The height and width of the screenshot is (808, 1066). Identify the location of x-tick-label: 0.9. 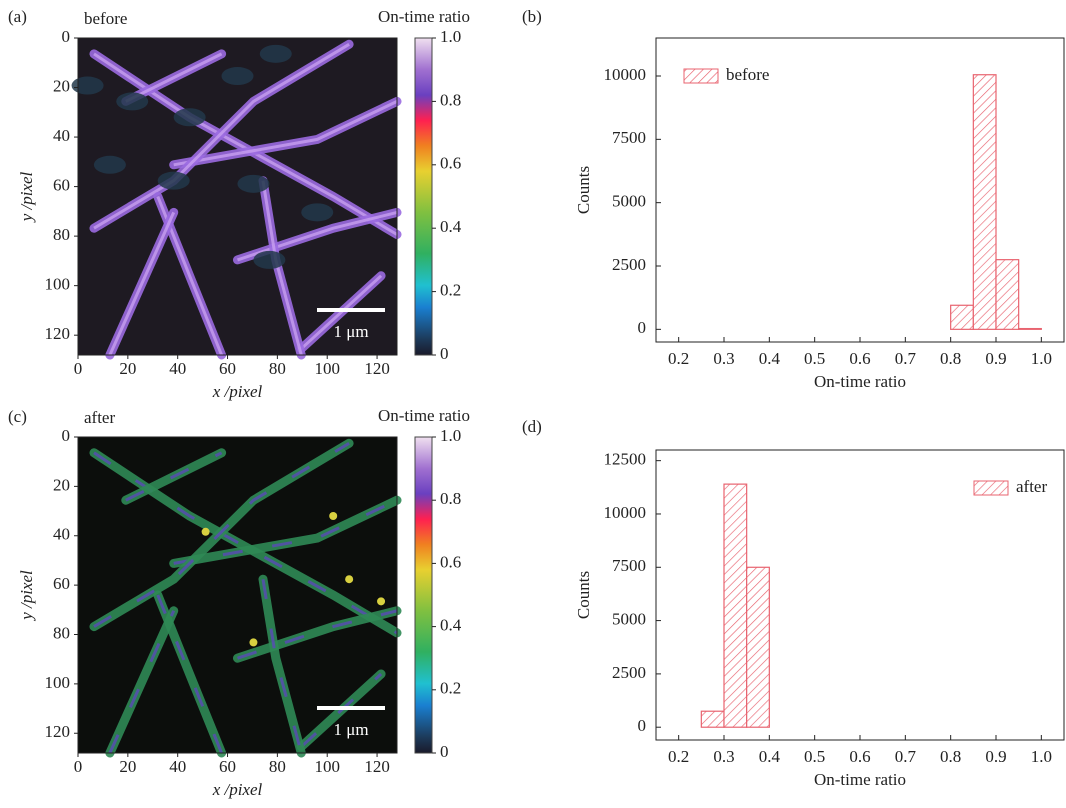
(995, 358).